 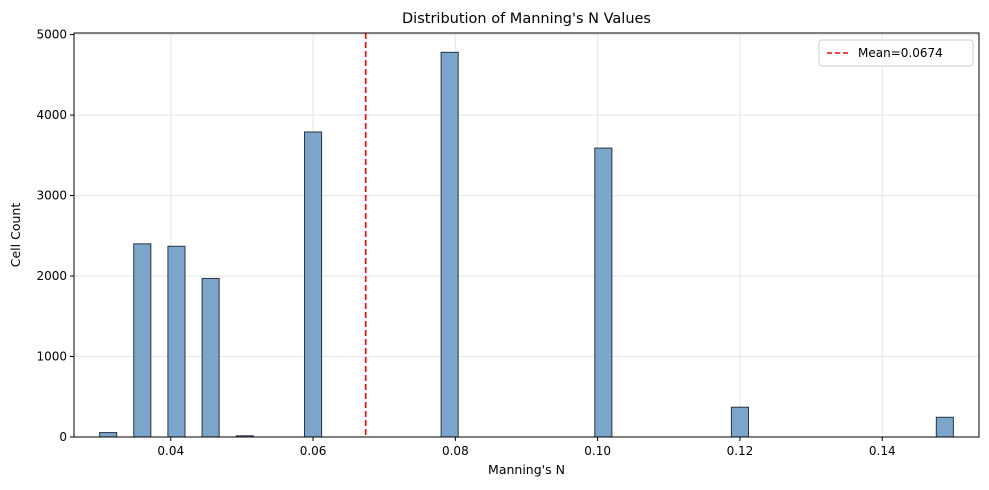 I want to click on x-tick-label: 0.12, so click(x=740, y=451).